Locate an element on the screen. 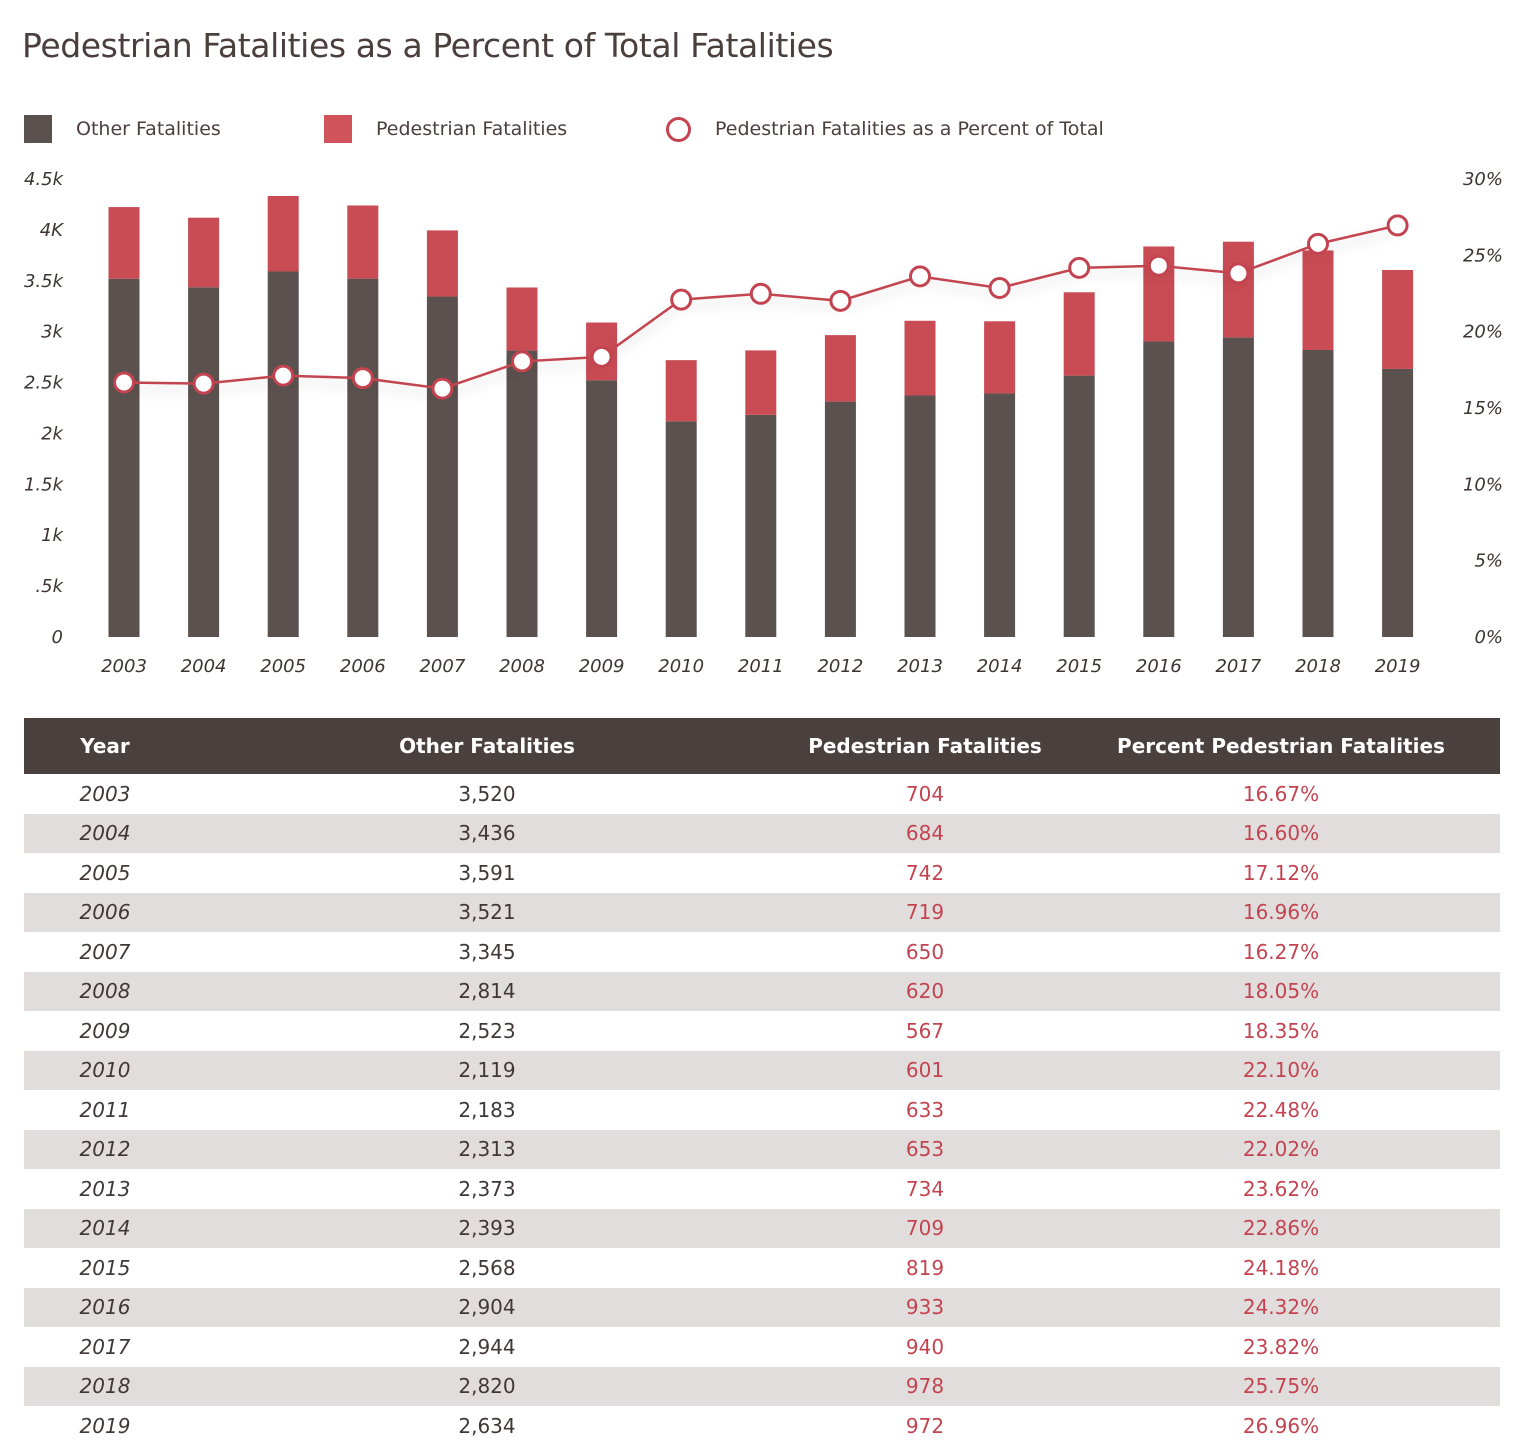  x-tick-label: 2019 is located at coordinates (1398, 666).